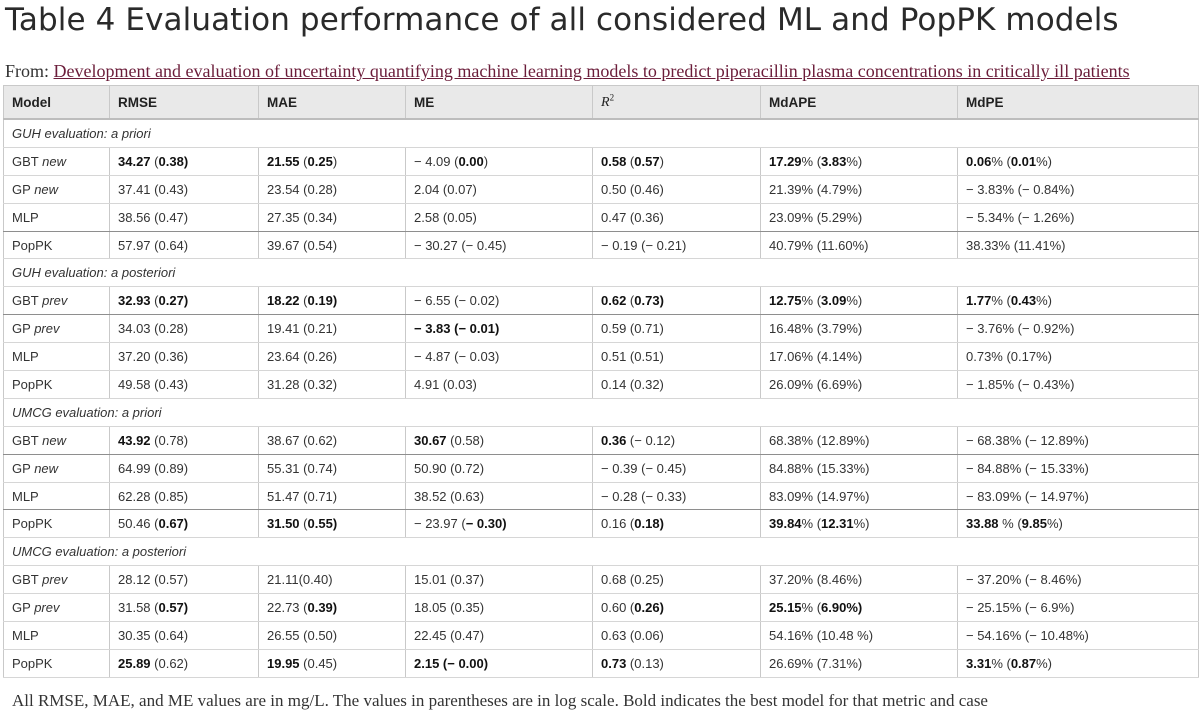  I want to click on value-part: 21.55, so click(283, 161).